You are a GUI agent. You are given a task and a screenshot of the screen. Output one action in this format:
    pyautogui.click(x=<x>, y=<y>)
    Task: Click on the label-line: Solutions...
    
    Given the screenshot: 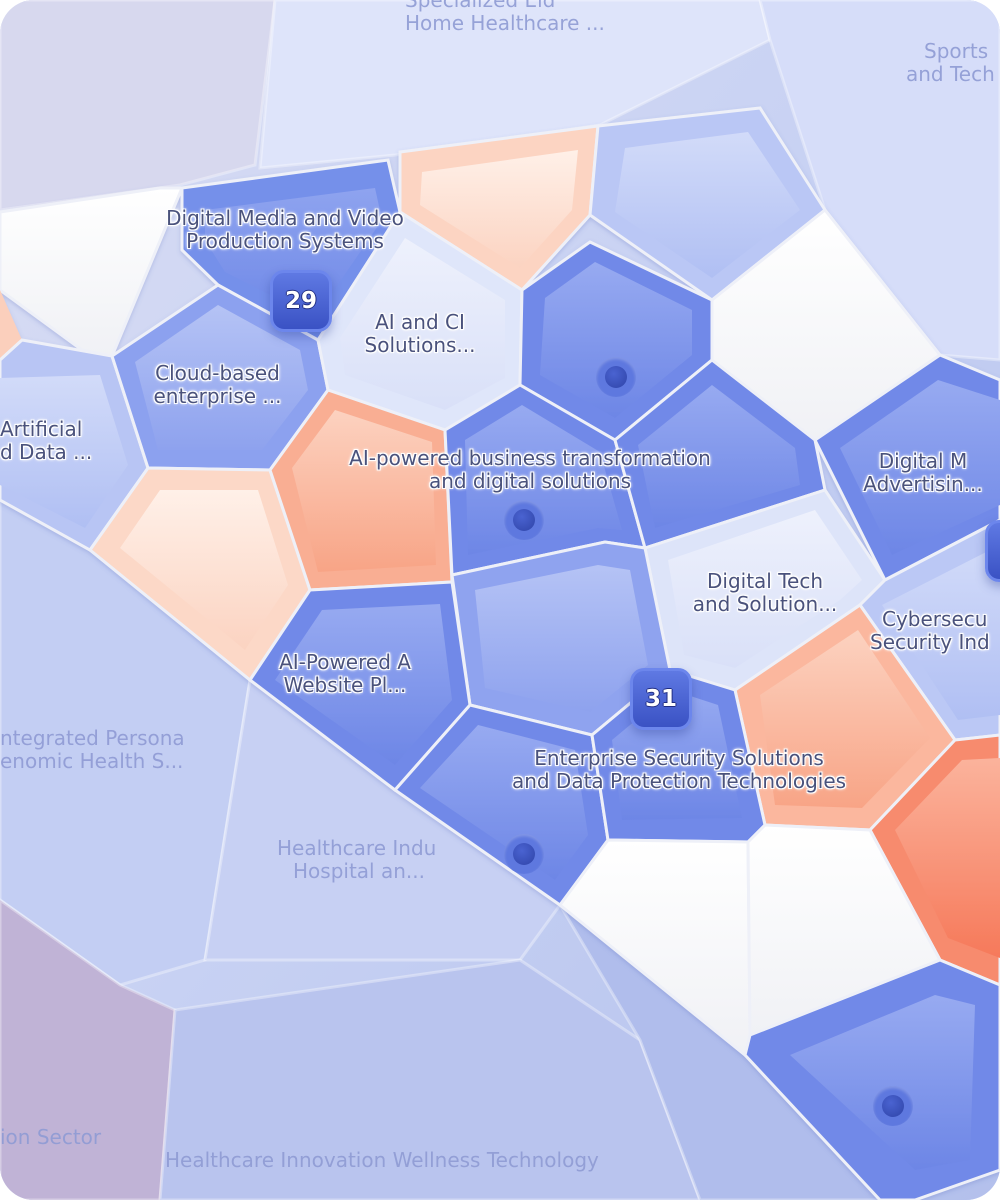 What is the action you would take?
    pyautogui.click(x=420, y=345)
    